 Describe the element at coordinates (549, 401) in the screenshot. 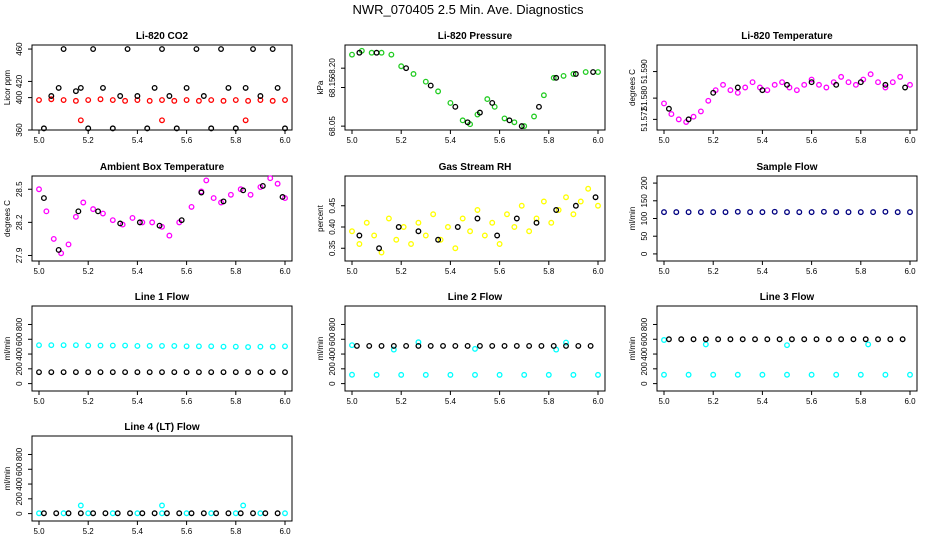

I see `line-2-flow-xtick-label: 5.8` at that location.